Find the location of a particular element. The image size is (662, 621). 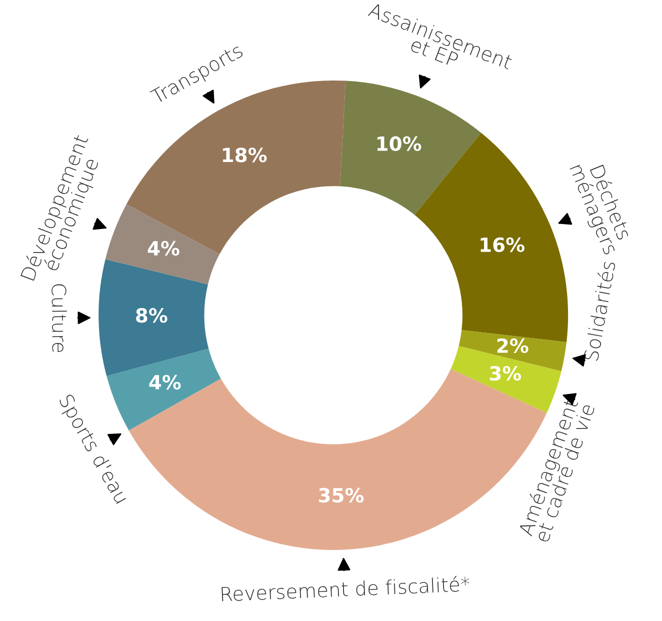

data-label: 8% is located at coordinates (152, 315).